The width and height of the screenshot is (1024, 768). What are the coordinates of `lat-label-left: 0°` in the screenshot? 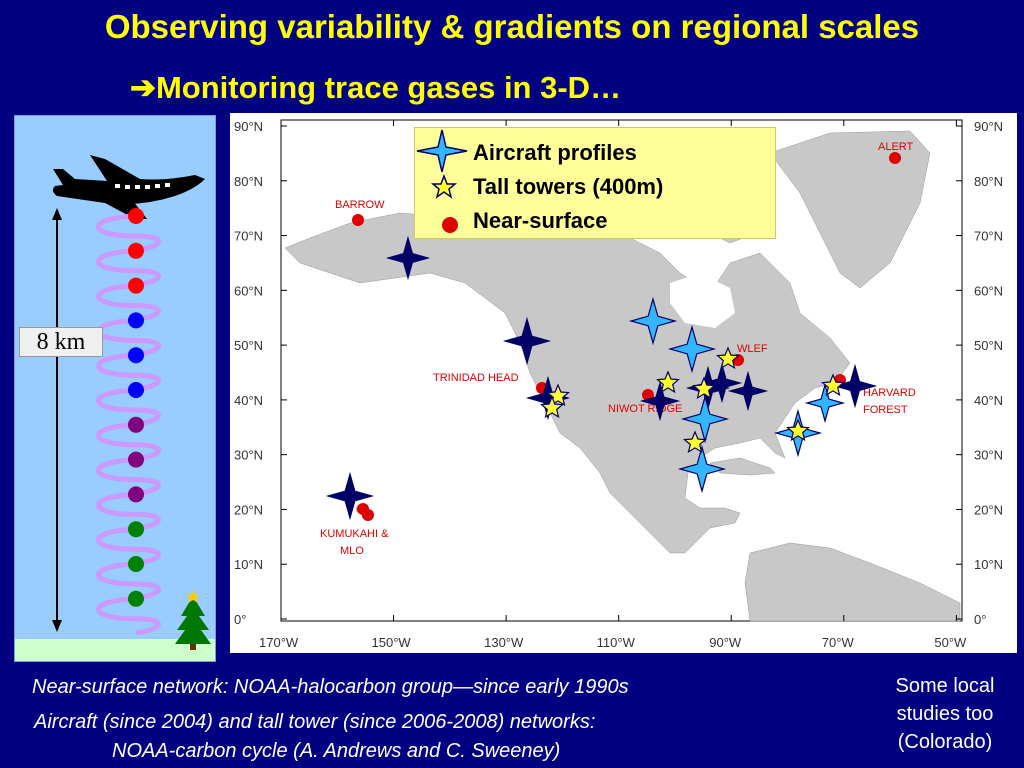 It's located at (240, 619).